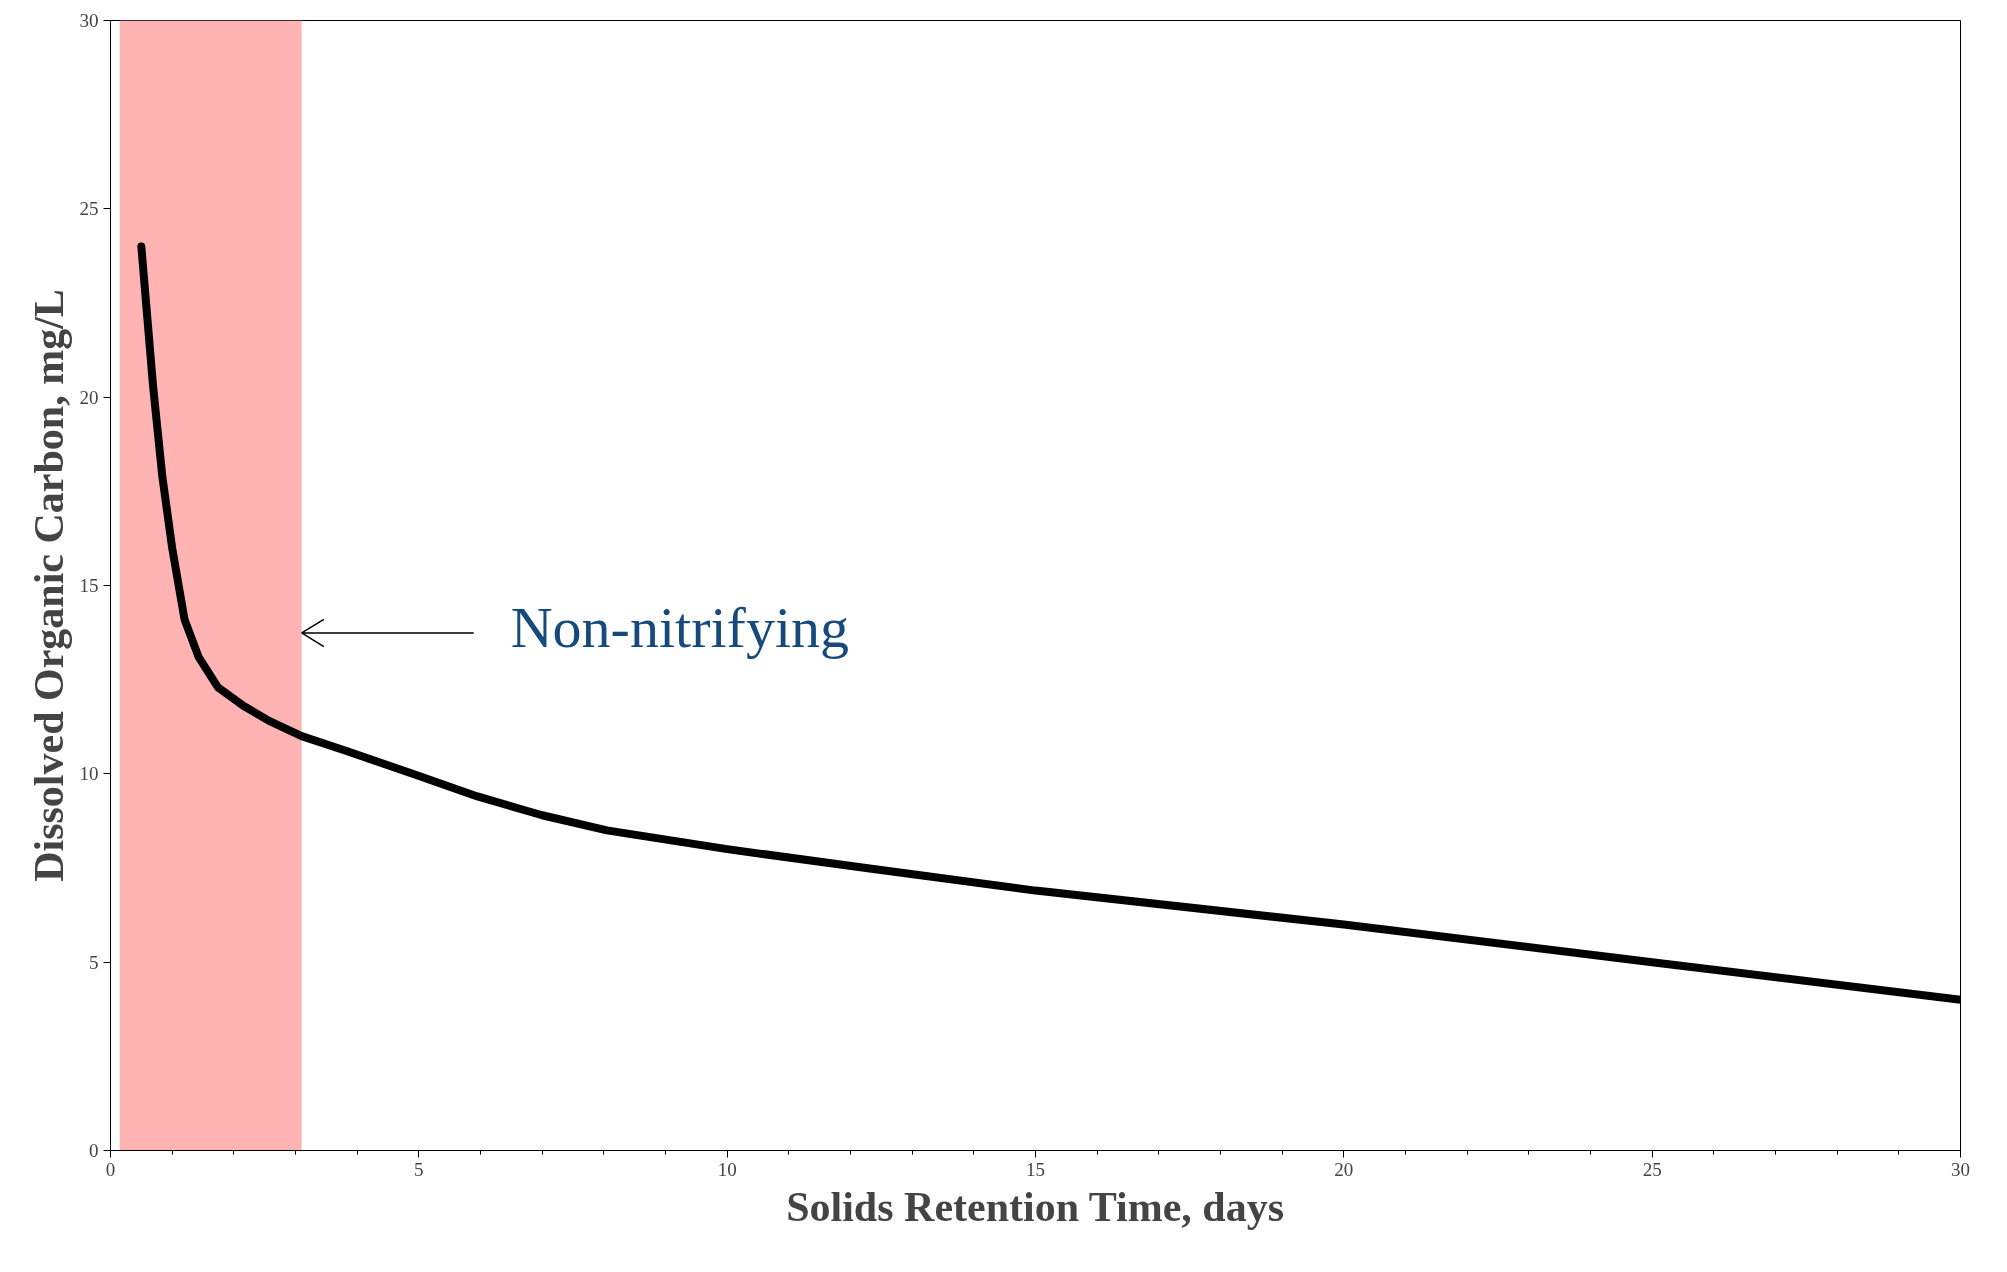 This screenshot has width=2007, height=1272. What do you see at coordinates (89, 585) in the screenshot?
I see `y-tick-label: 15` at bounding box center [89, 585].